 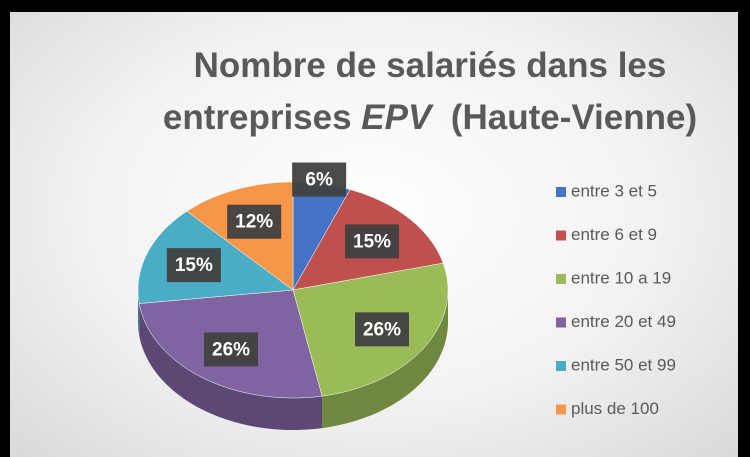 I want to click on title-run: (Haute-Vienne), so click(x=564, y=117).